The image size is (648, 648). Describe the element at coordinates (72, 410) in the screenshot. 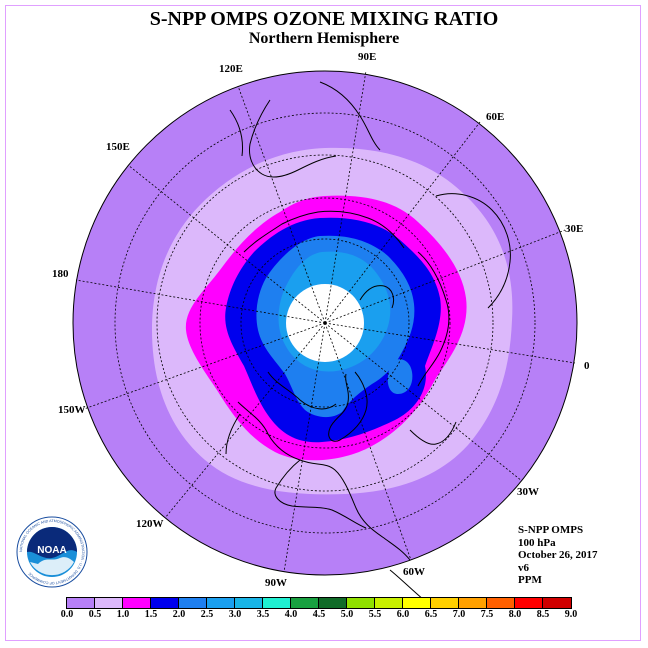

I see `lon-label-150w: 150W` at that location.